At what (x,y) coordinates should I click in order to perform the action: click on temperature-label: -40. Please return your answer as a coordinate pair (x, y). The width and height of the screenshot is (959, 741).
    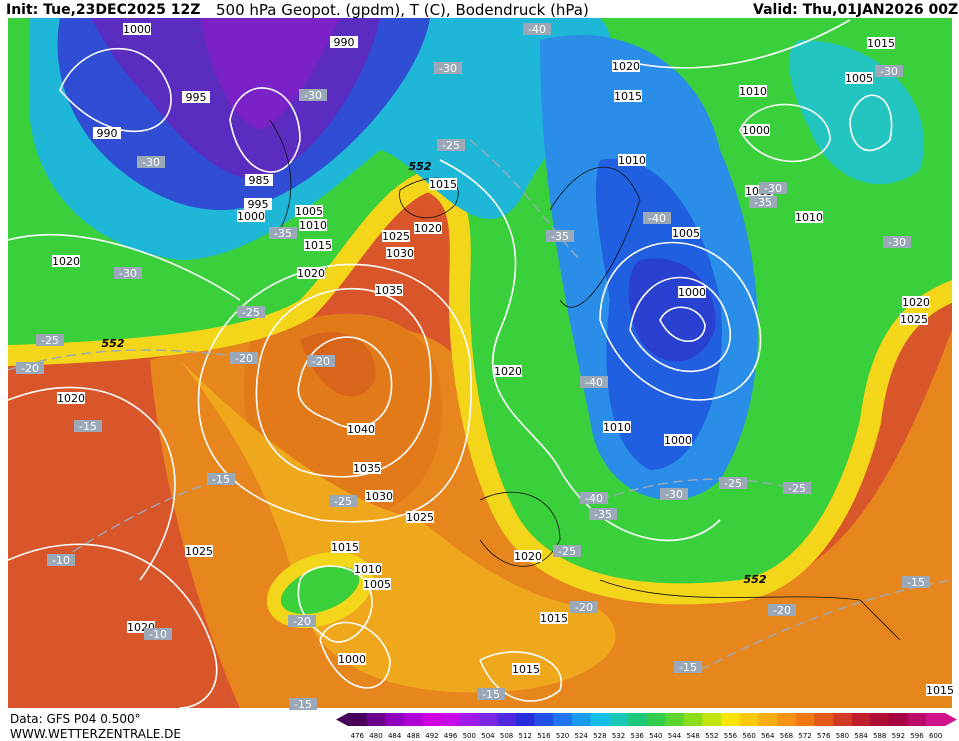
    Looking at the image, I should click on (537, 29).